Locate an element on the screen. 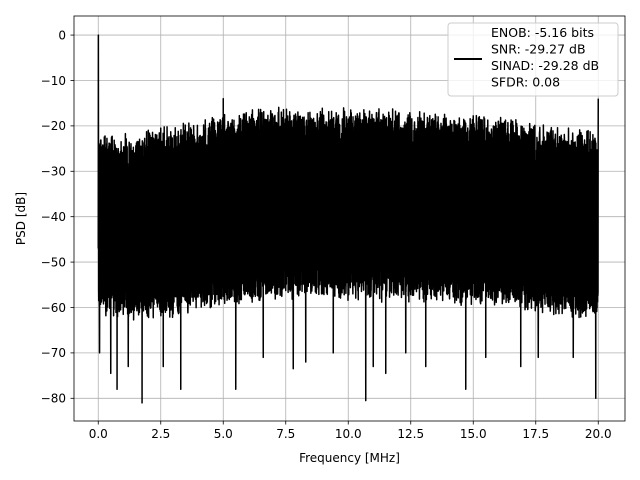 The height and width of the screenshot is (480, 640). x-tick-label-8: 20.0 is located at coordinates (598, 434).